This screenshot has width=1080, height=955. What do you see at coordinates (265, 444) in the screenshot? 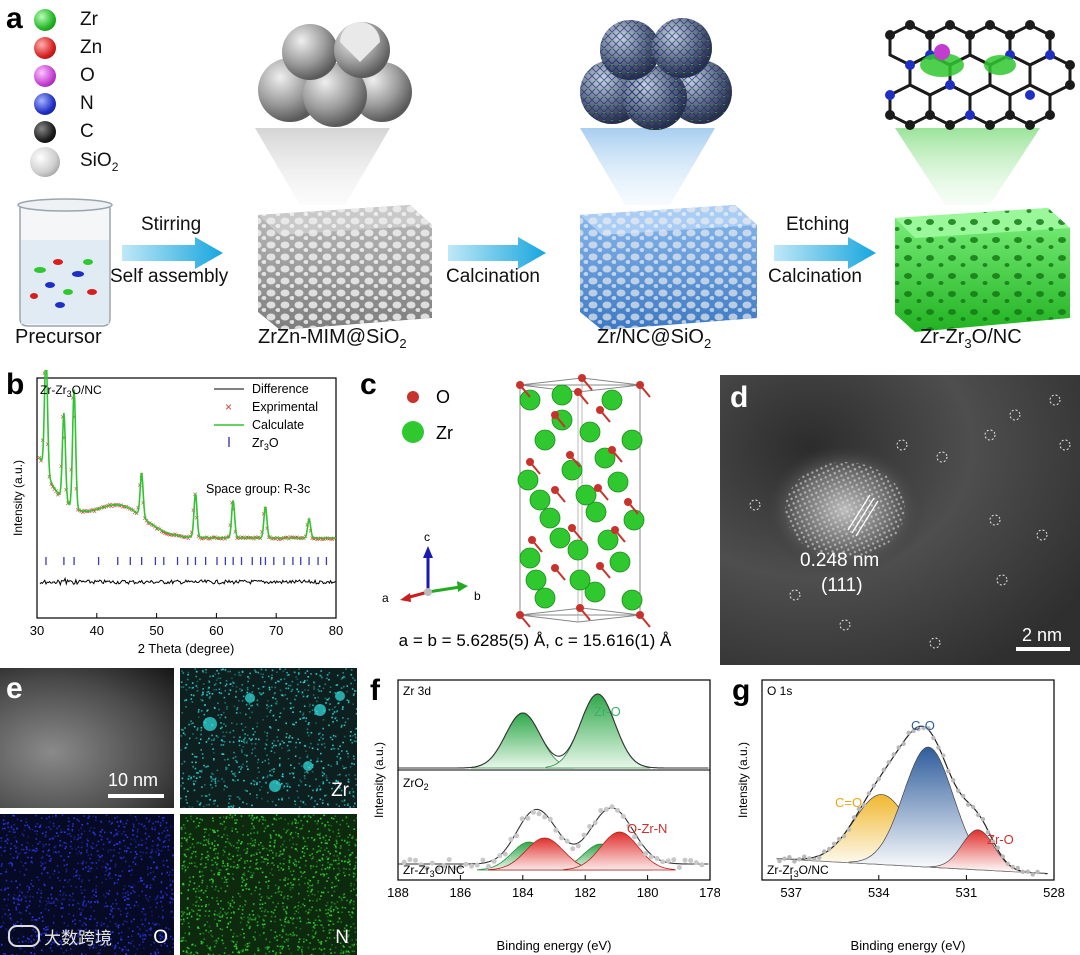
I see `legend-zr3o: Zr3O` at bounding box center [265, 444].